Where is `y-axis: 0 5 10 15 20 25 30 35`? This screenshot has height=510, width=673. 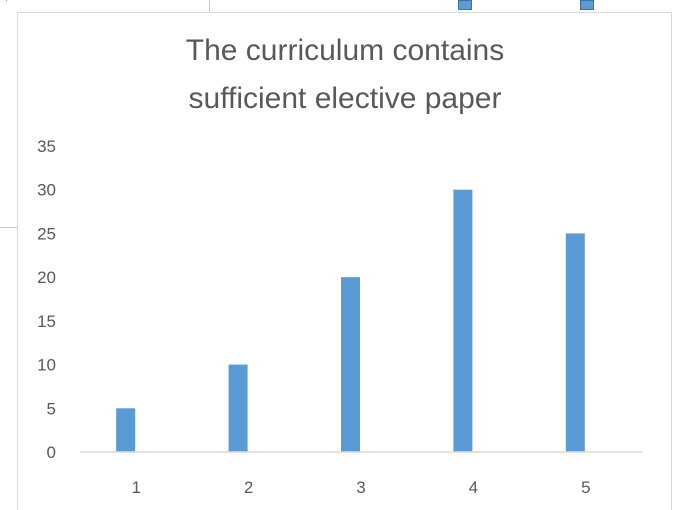
y-axis: 0 5 10 15 20 25 30 35 is located at coordinates (46, 299).